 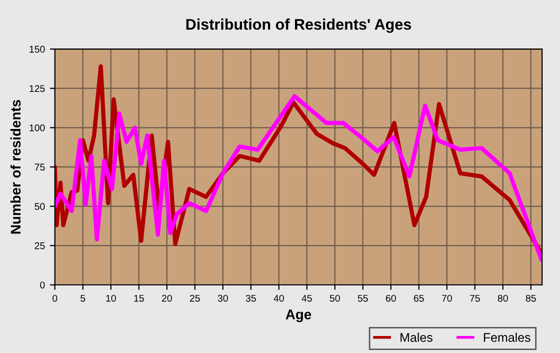 What do you see at coordinates (447, 298) in the screenshot?
I see `x-tick-label: 70` at bounding box center [447, 298].